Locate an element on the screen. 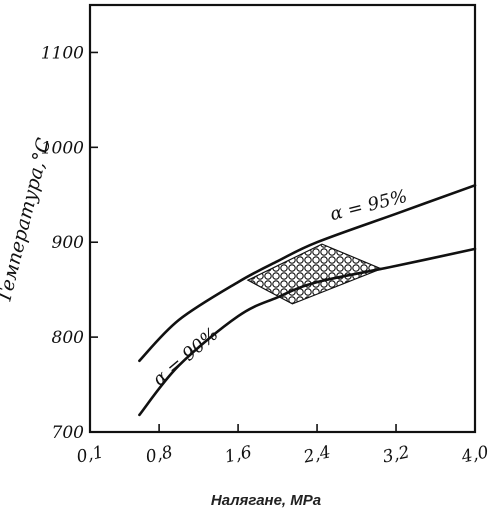 This screenshot has height=515, width=500. x-tick-label: 0,1 is located at coordinates (90, 454).